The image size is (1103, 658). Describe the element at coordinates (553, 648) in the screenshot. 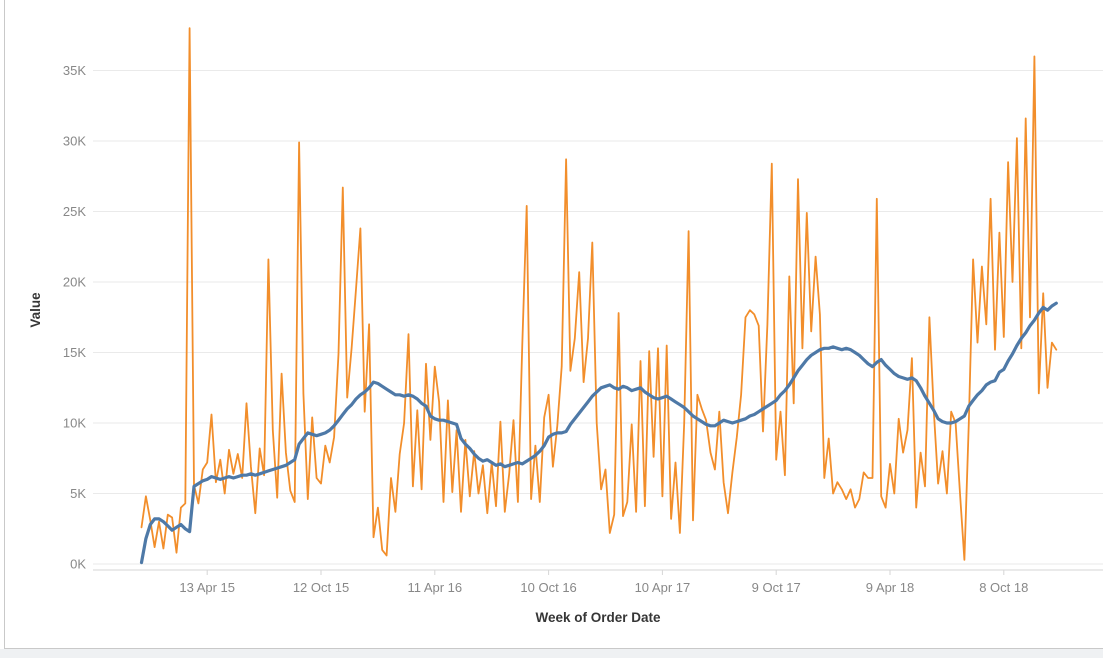

I see `window-bottom-border` at that location.